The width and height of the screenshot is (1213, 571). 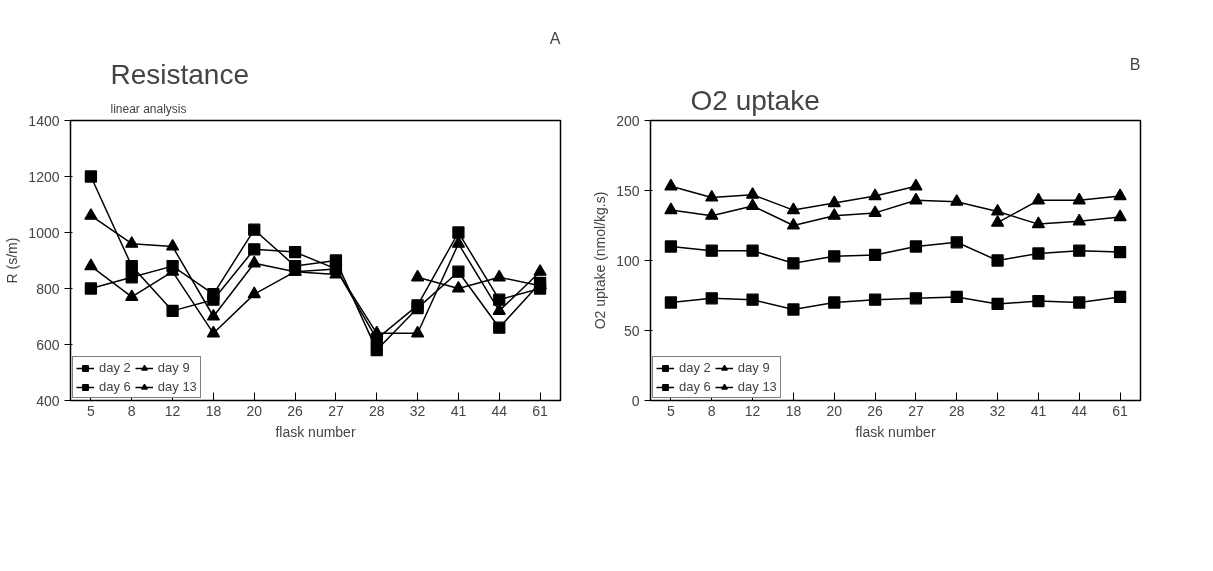 I want to click on chart-subtitle: linear analysis, so click(x=148, y=108).